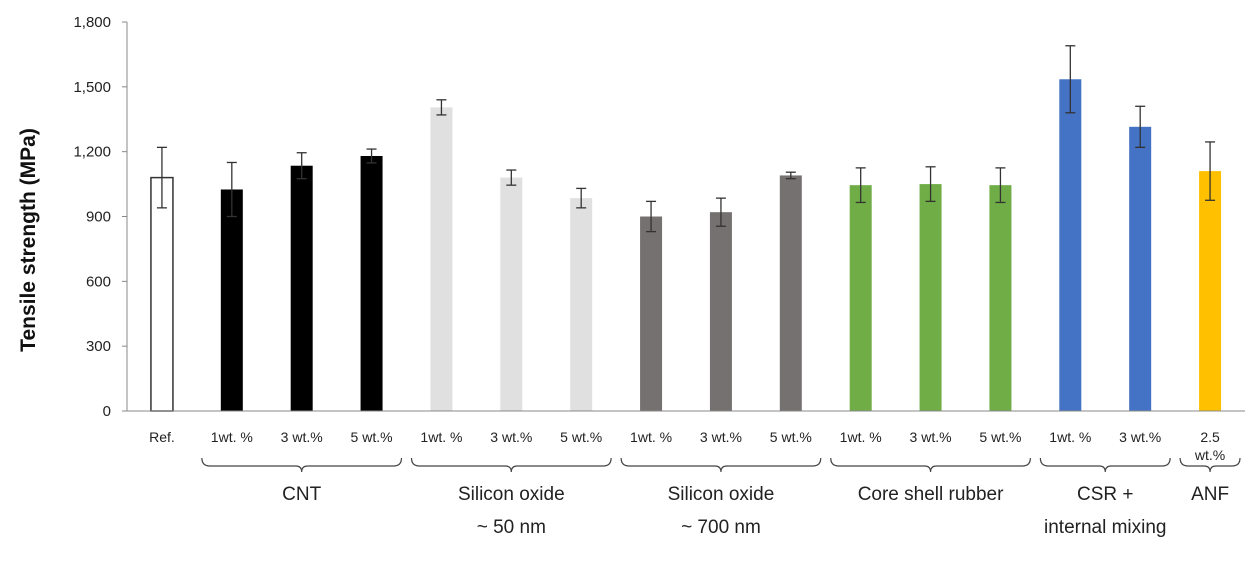 The height and width of the screenshot is (566, 1260). I want to click on y-axis-label: Tensile strength (MPa), so click(28, 240).